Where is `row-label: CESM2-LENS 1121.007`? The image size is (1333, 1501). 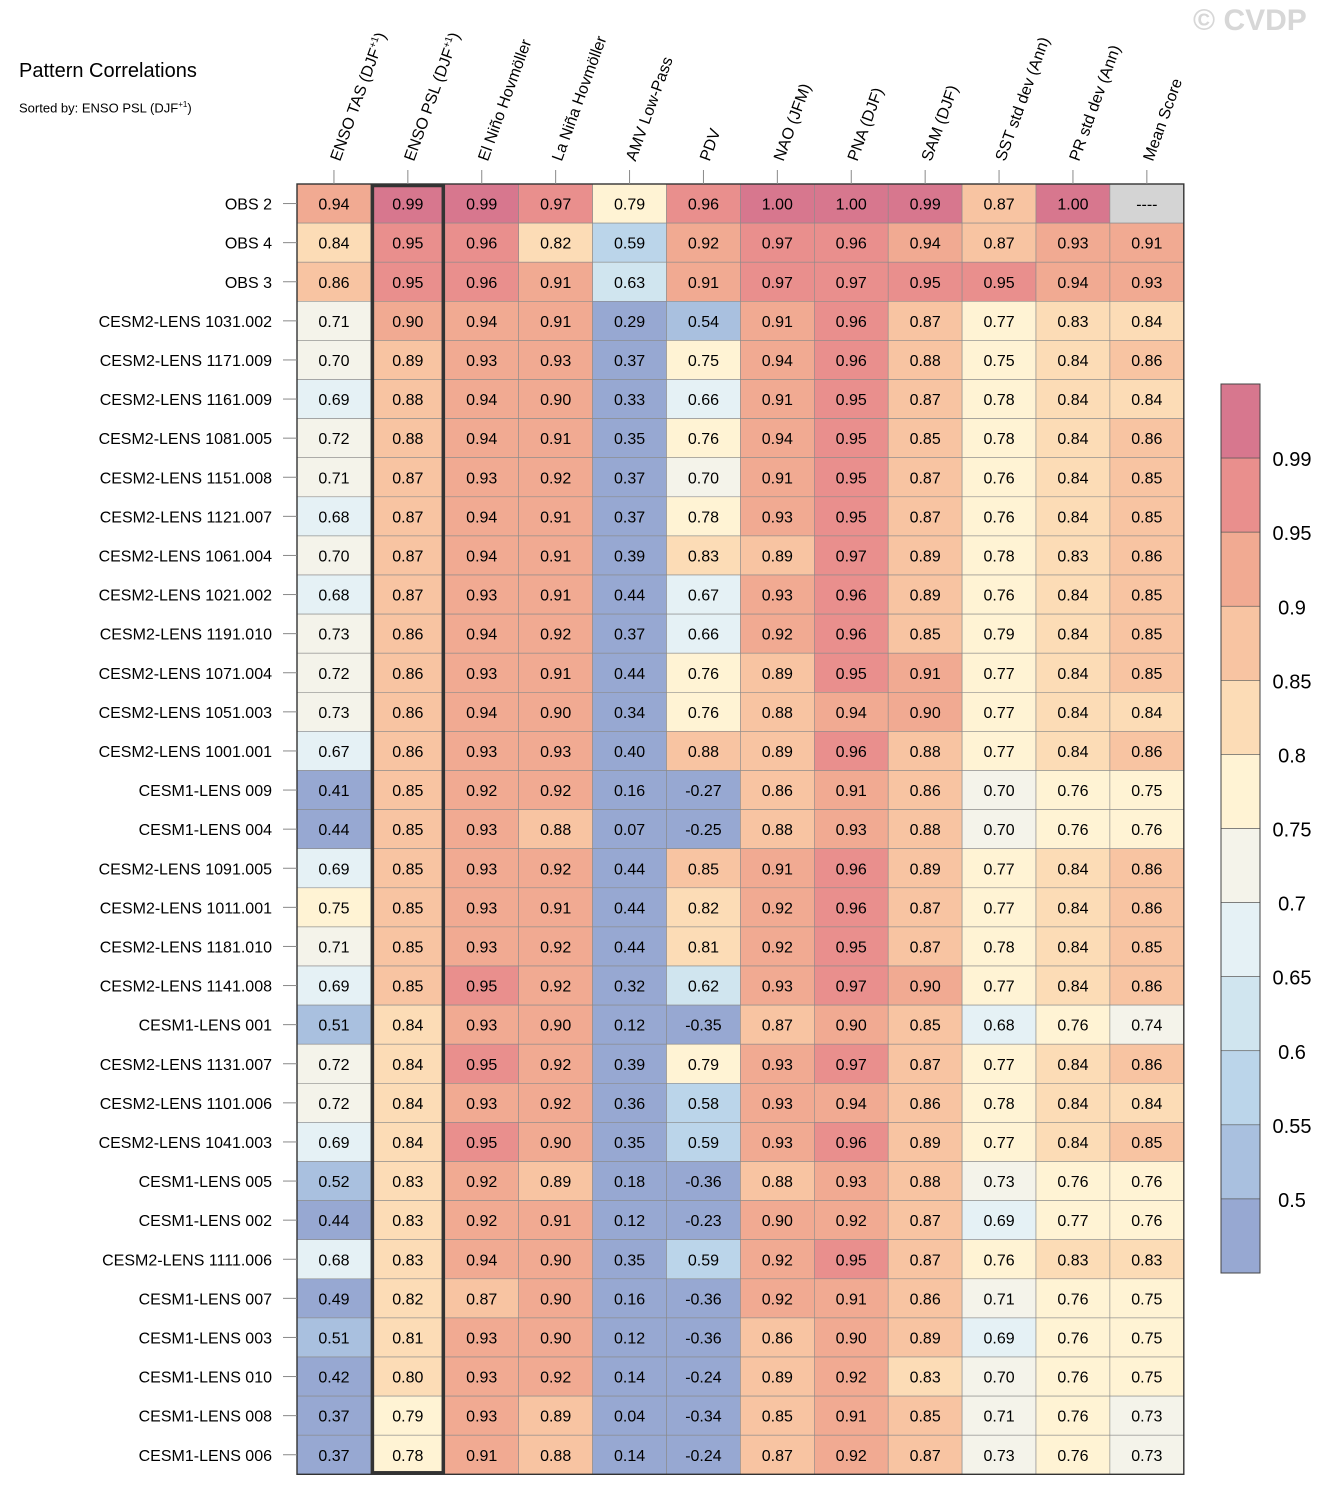
row-label: CESM2-LENS 1121.007 is located at coordinates (186, 517).